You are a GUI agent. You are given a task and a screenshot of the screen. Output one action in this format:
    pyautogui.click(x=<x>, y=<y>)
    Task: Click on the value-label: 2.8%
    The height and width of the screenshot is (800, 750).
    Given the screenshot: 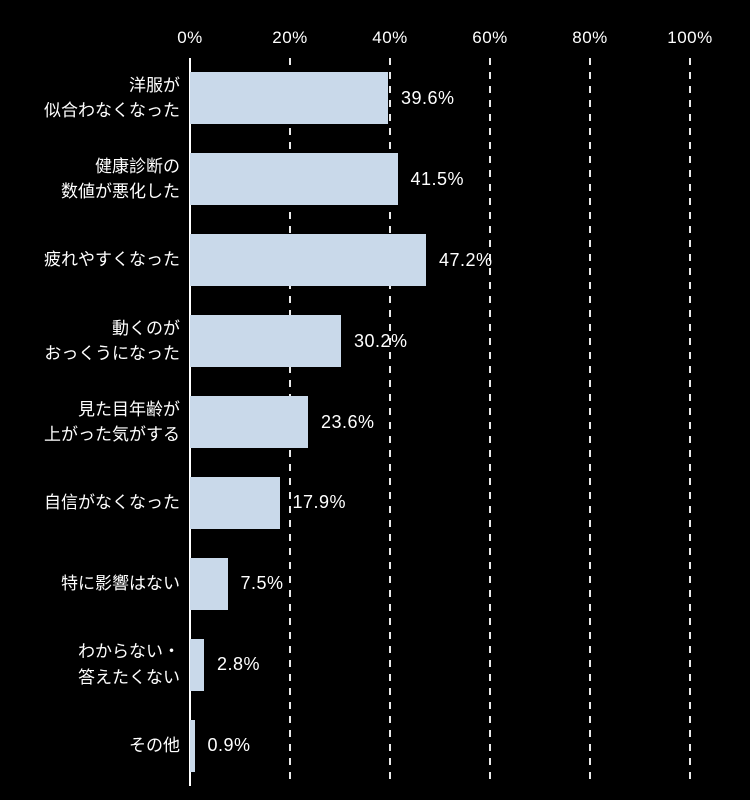 What is the action you would take?
    pyautogui.click(x=239, y=664)
    